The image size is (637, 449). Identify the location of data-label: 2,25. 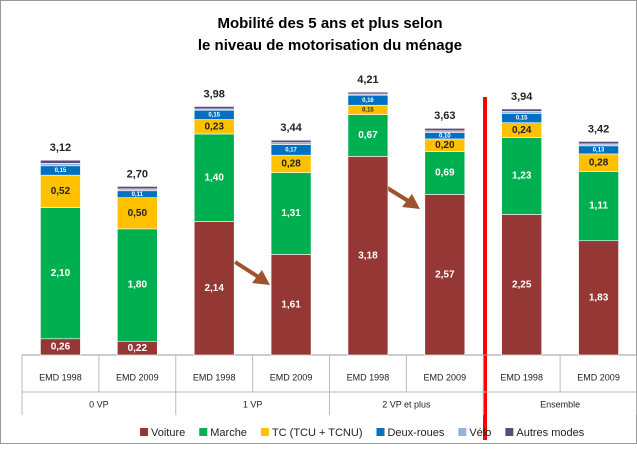
(522, 284).